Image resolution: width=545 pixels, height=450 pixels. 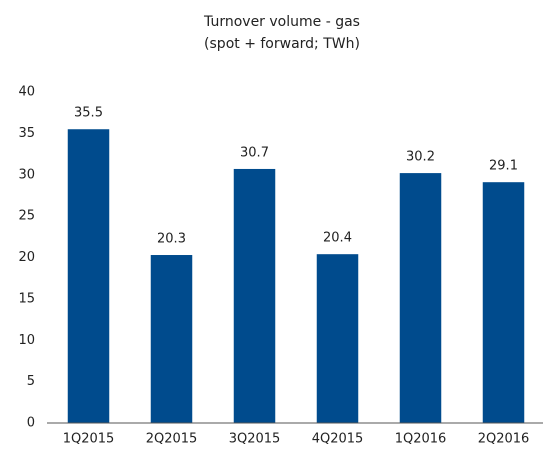 I want to click on y-tick-label: 35, so click(x=26, y=133).